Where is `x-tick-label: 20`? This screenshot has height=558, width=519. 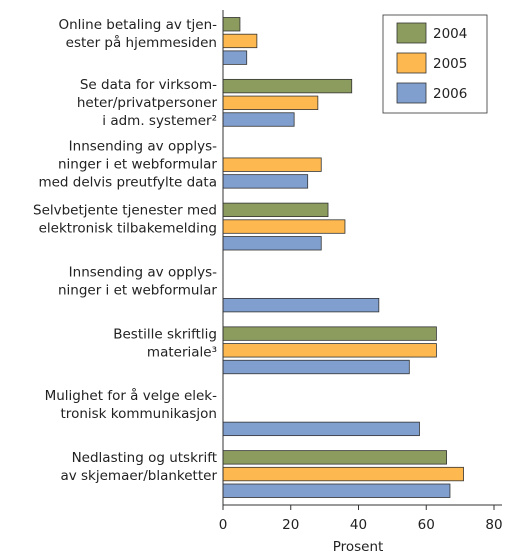 x-tick-label: 20 is located at coordinates (290, 525).